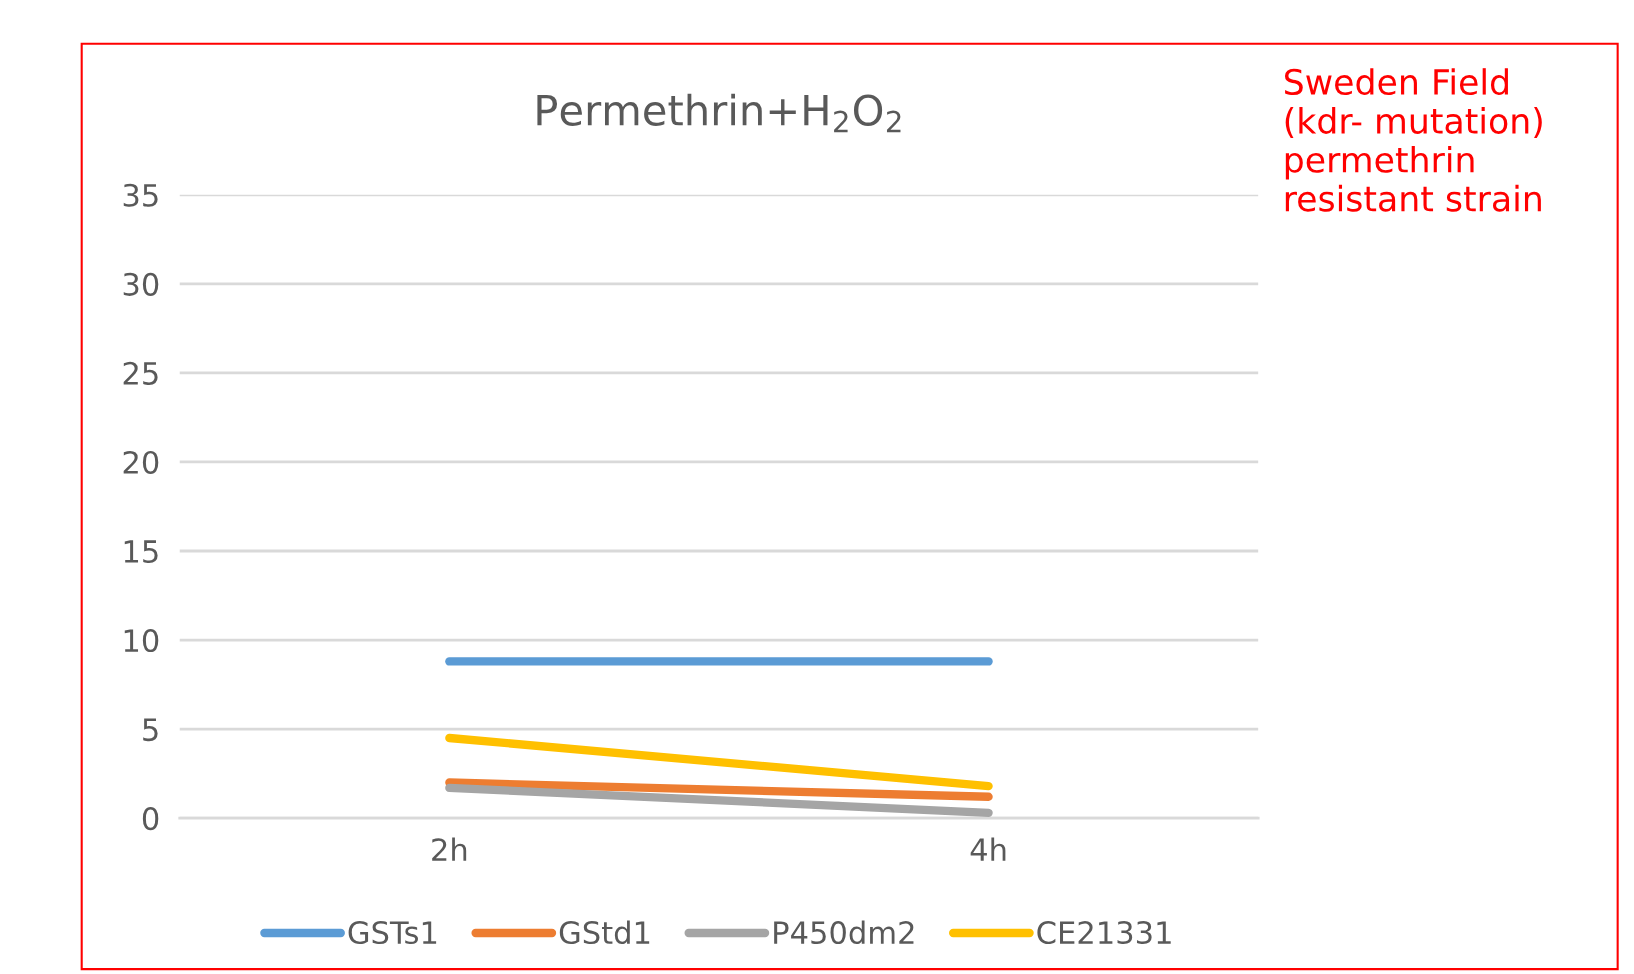  What do you see at coordinates (141, 552) in the screenshot?
I see `y-tick-label: 15` at bounding box center [141, 552].